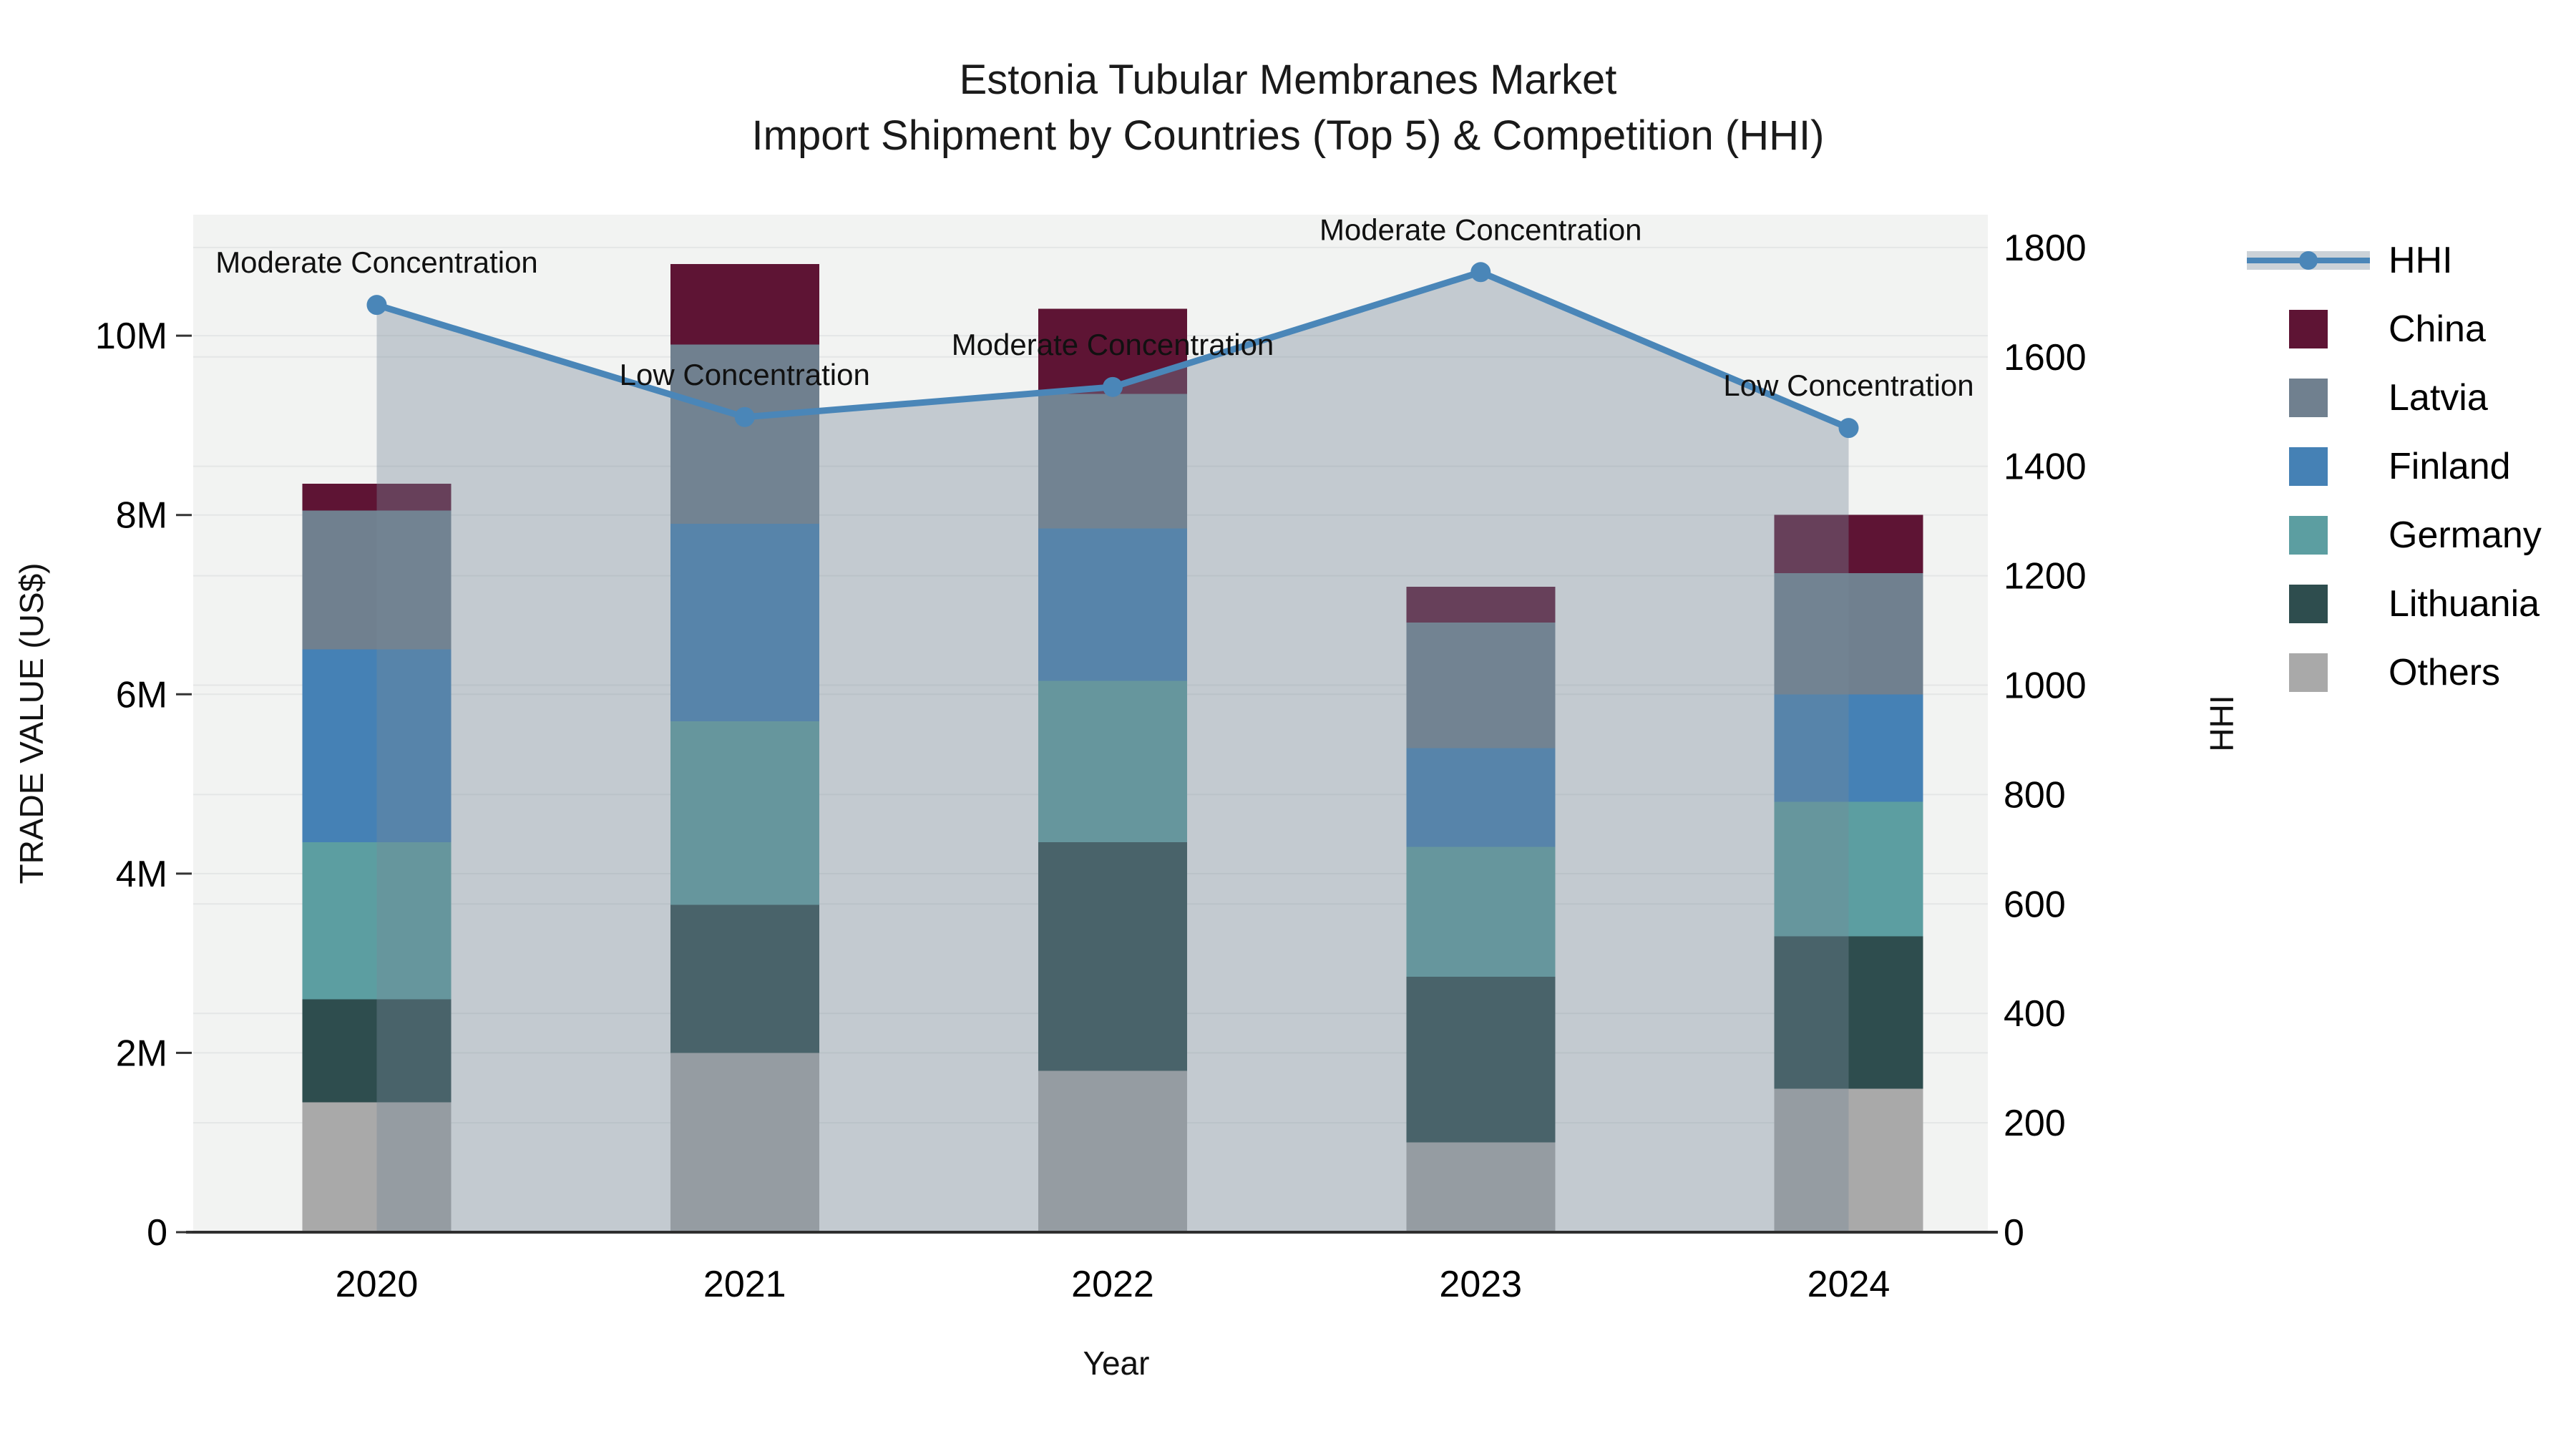  Describe the element at coordinates (1481, 1187) in the screenshot. I see `bar-segment-others-2023` at that location.